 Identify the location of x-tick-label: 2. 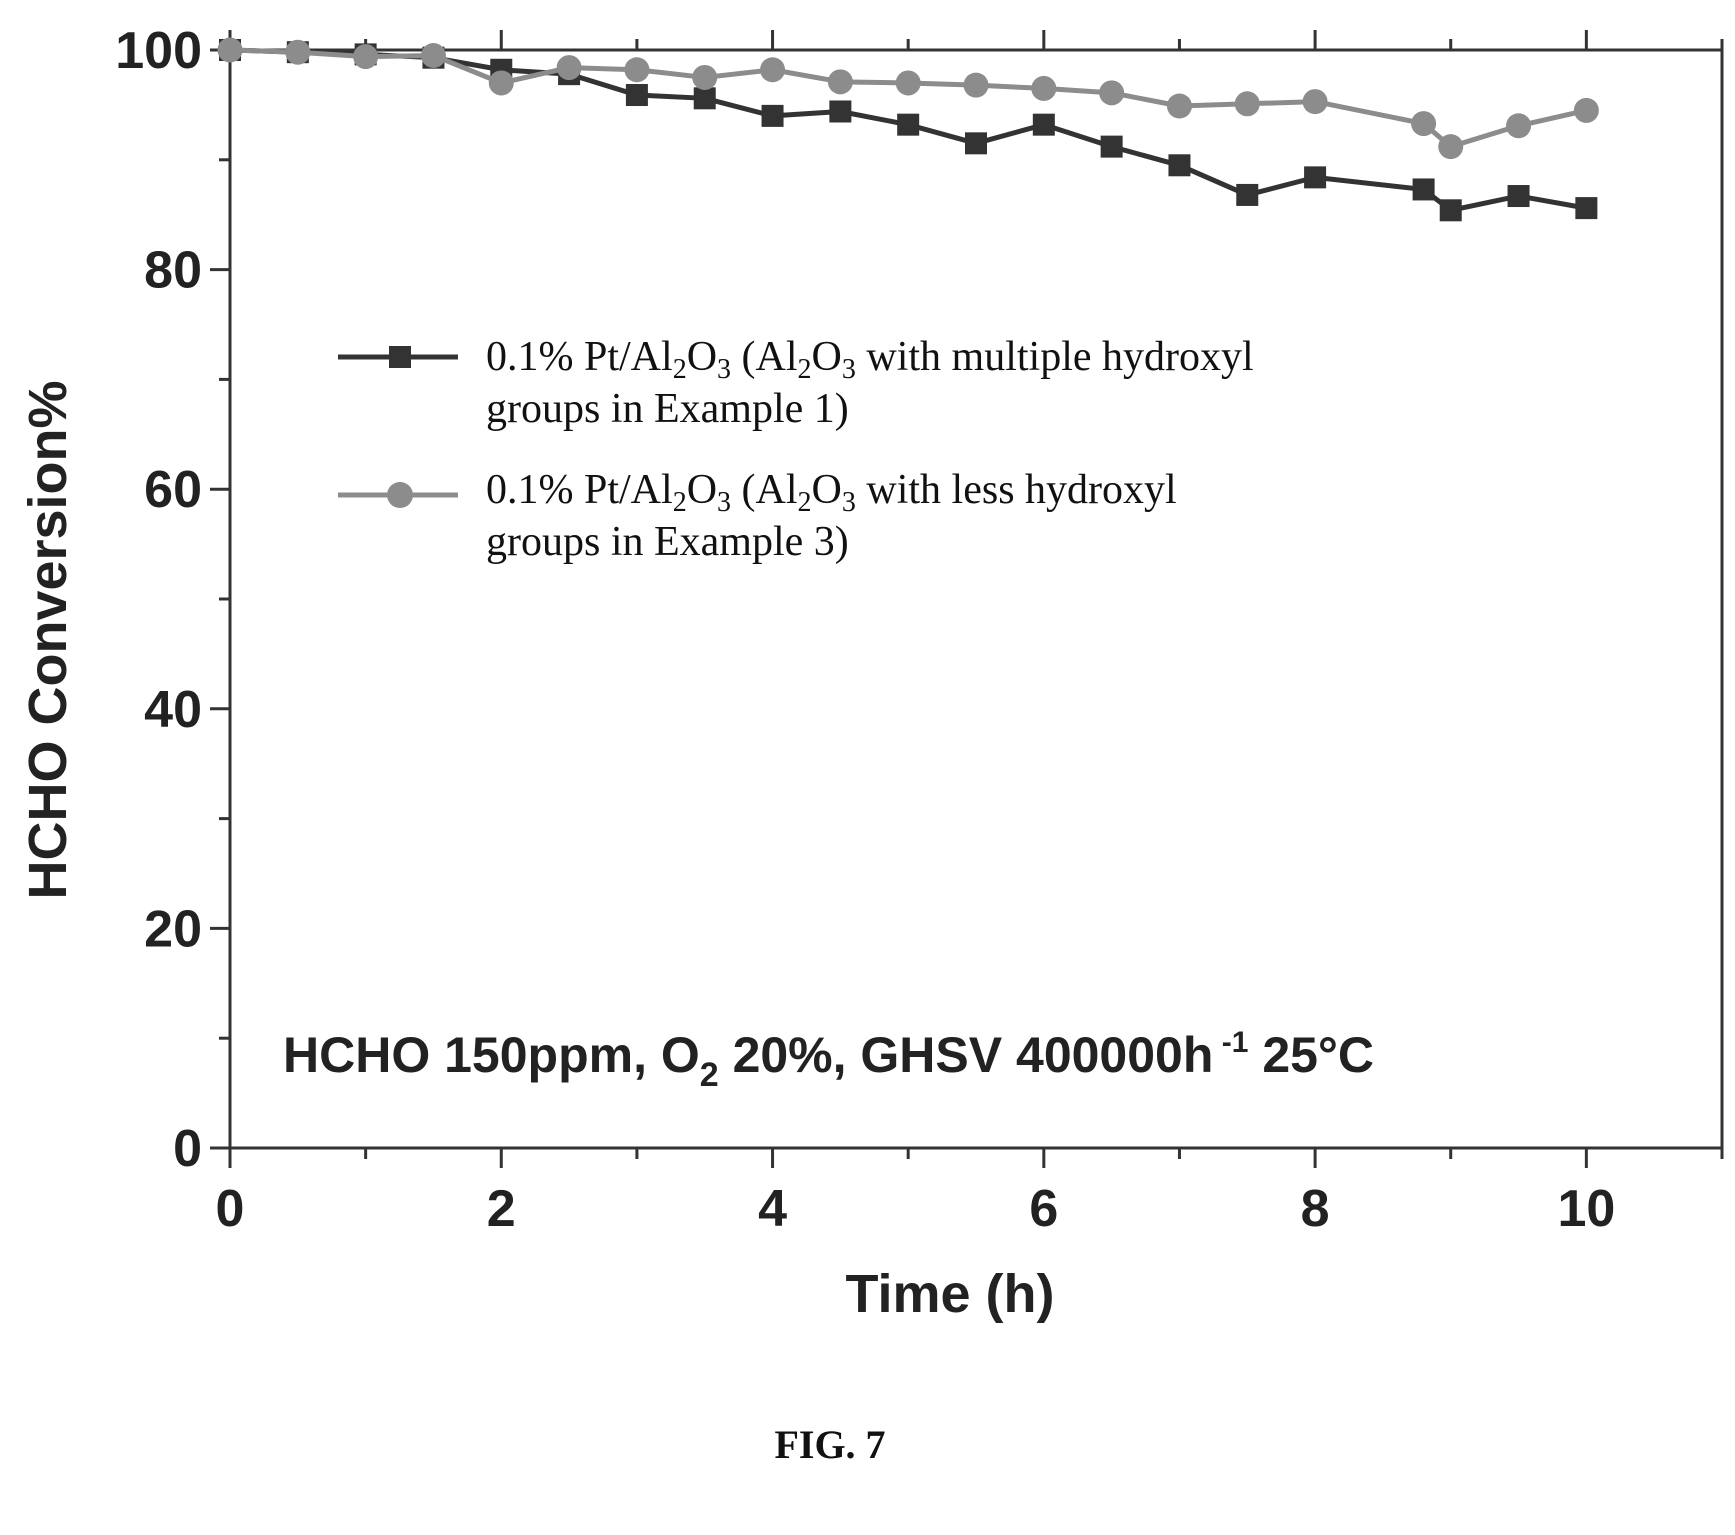
(501, 1209).